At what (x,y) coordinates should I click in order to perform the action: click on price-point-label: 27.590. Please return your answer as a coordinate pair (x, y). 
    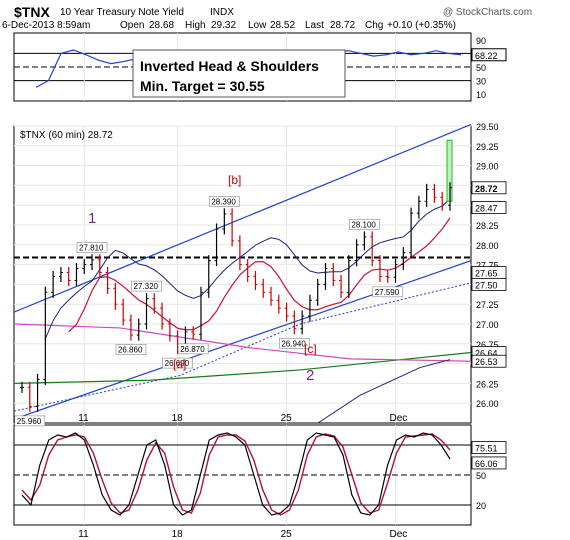
    Looking at the image, I should click on (387, 292).